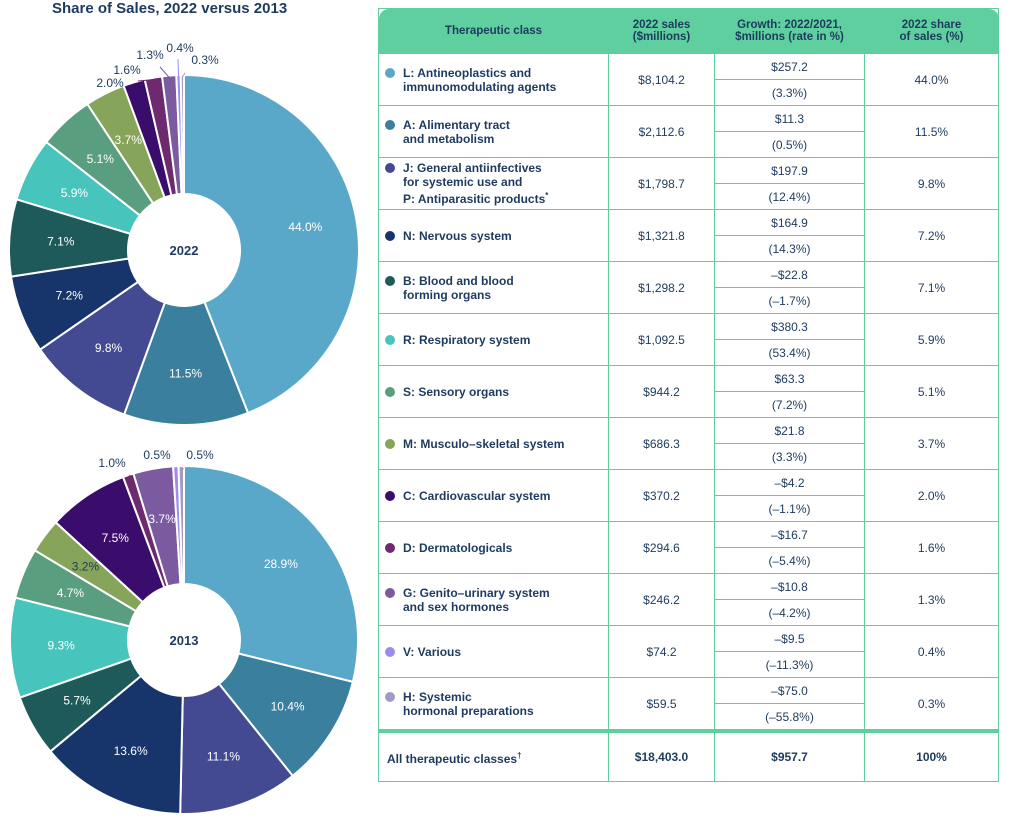 This screenshot has width=1010, height=835. I want to click on center-year-label: 2022, so click(184, 250).